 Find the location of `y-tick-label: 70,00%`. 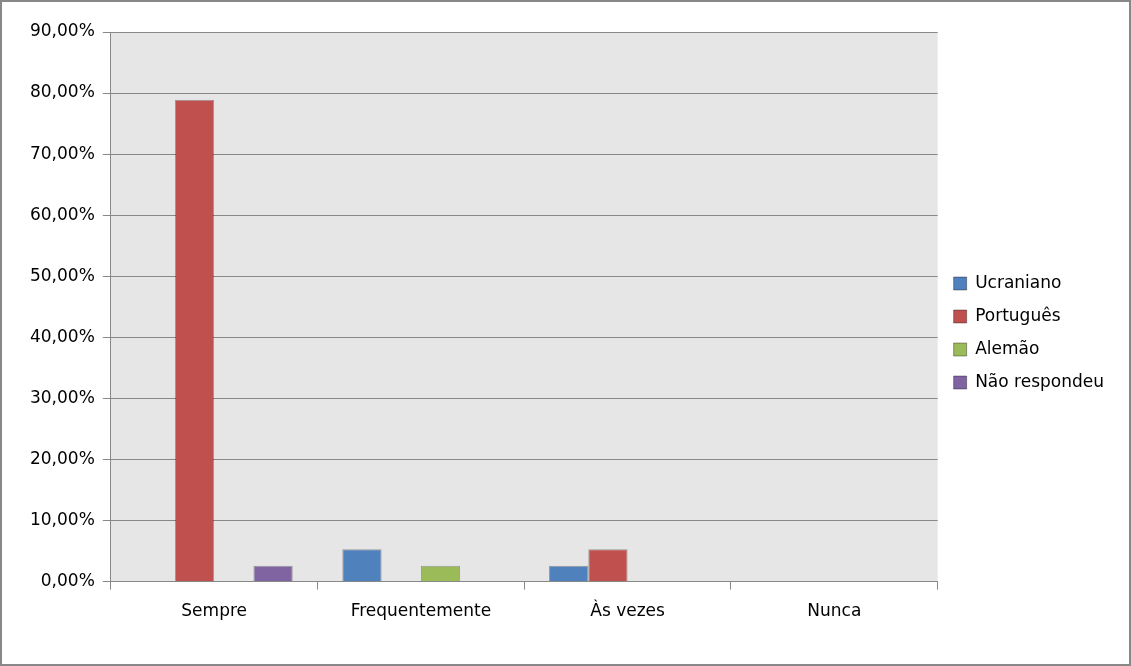

y-tick-label: 70,00% is located at coordinates (62, 152).